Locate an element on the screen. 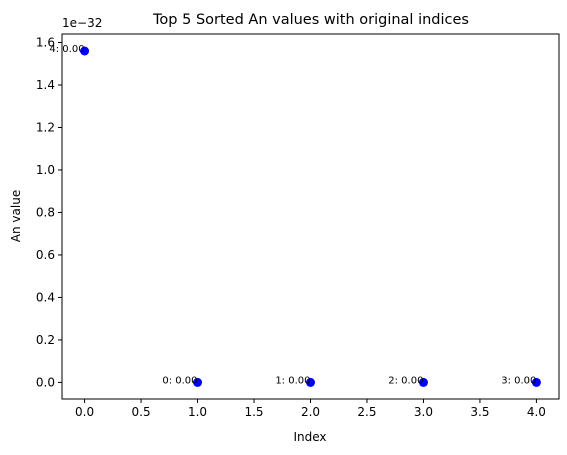  x-tick-label: 2.0 is located at coordinates (310, 412).